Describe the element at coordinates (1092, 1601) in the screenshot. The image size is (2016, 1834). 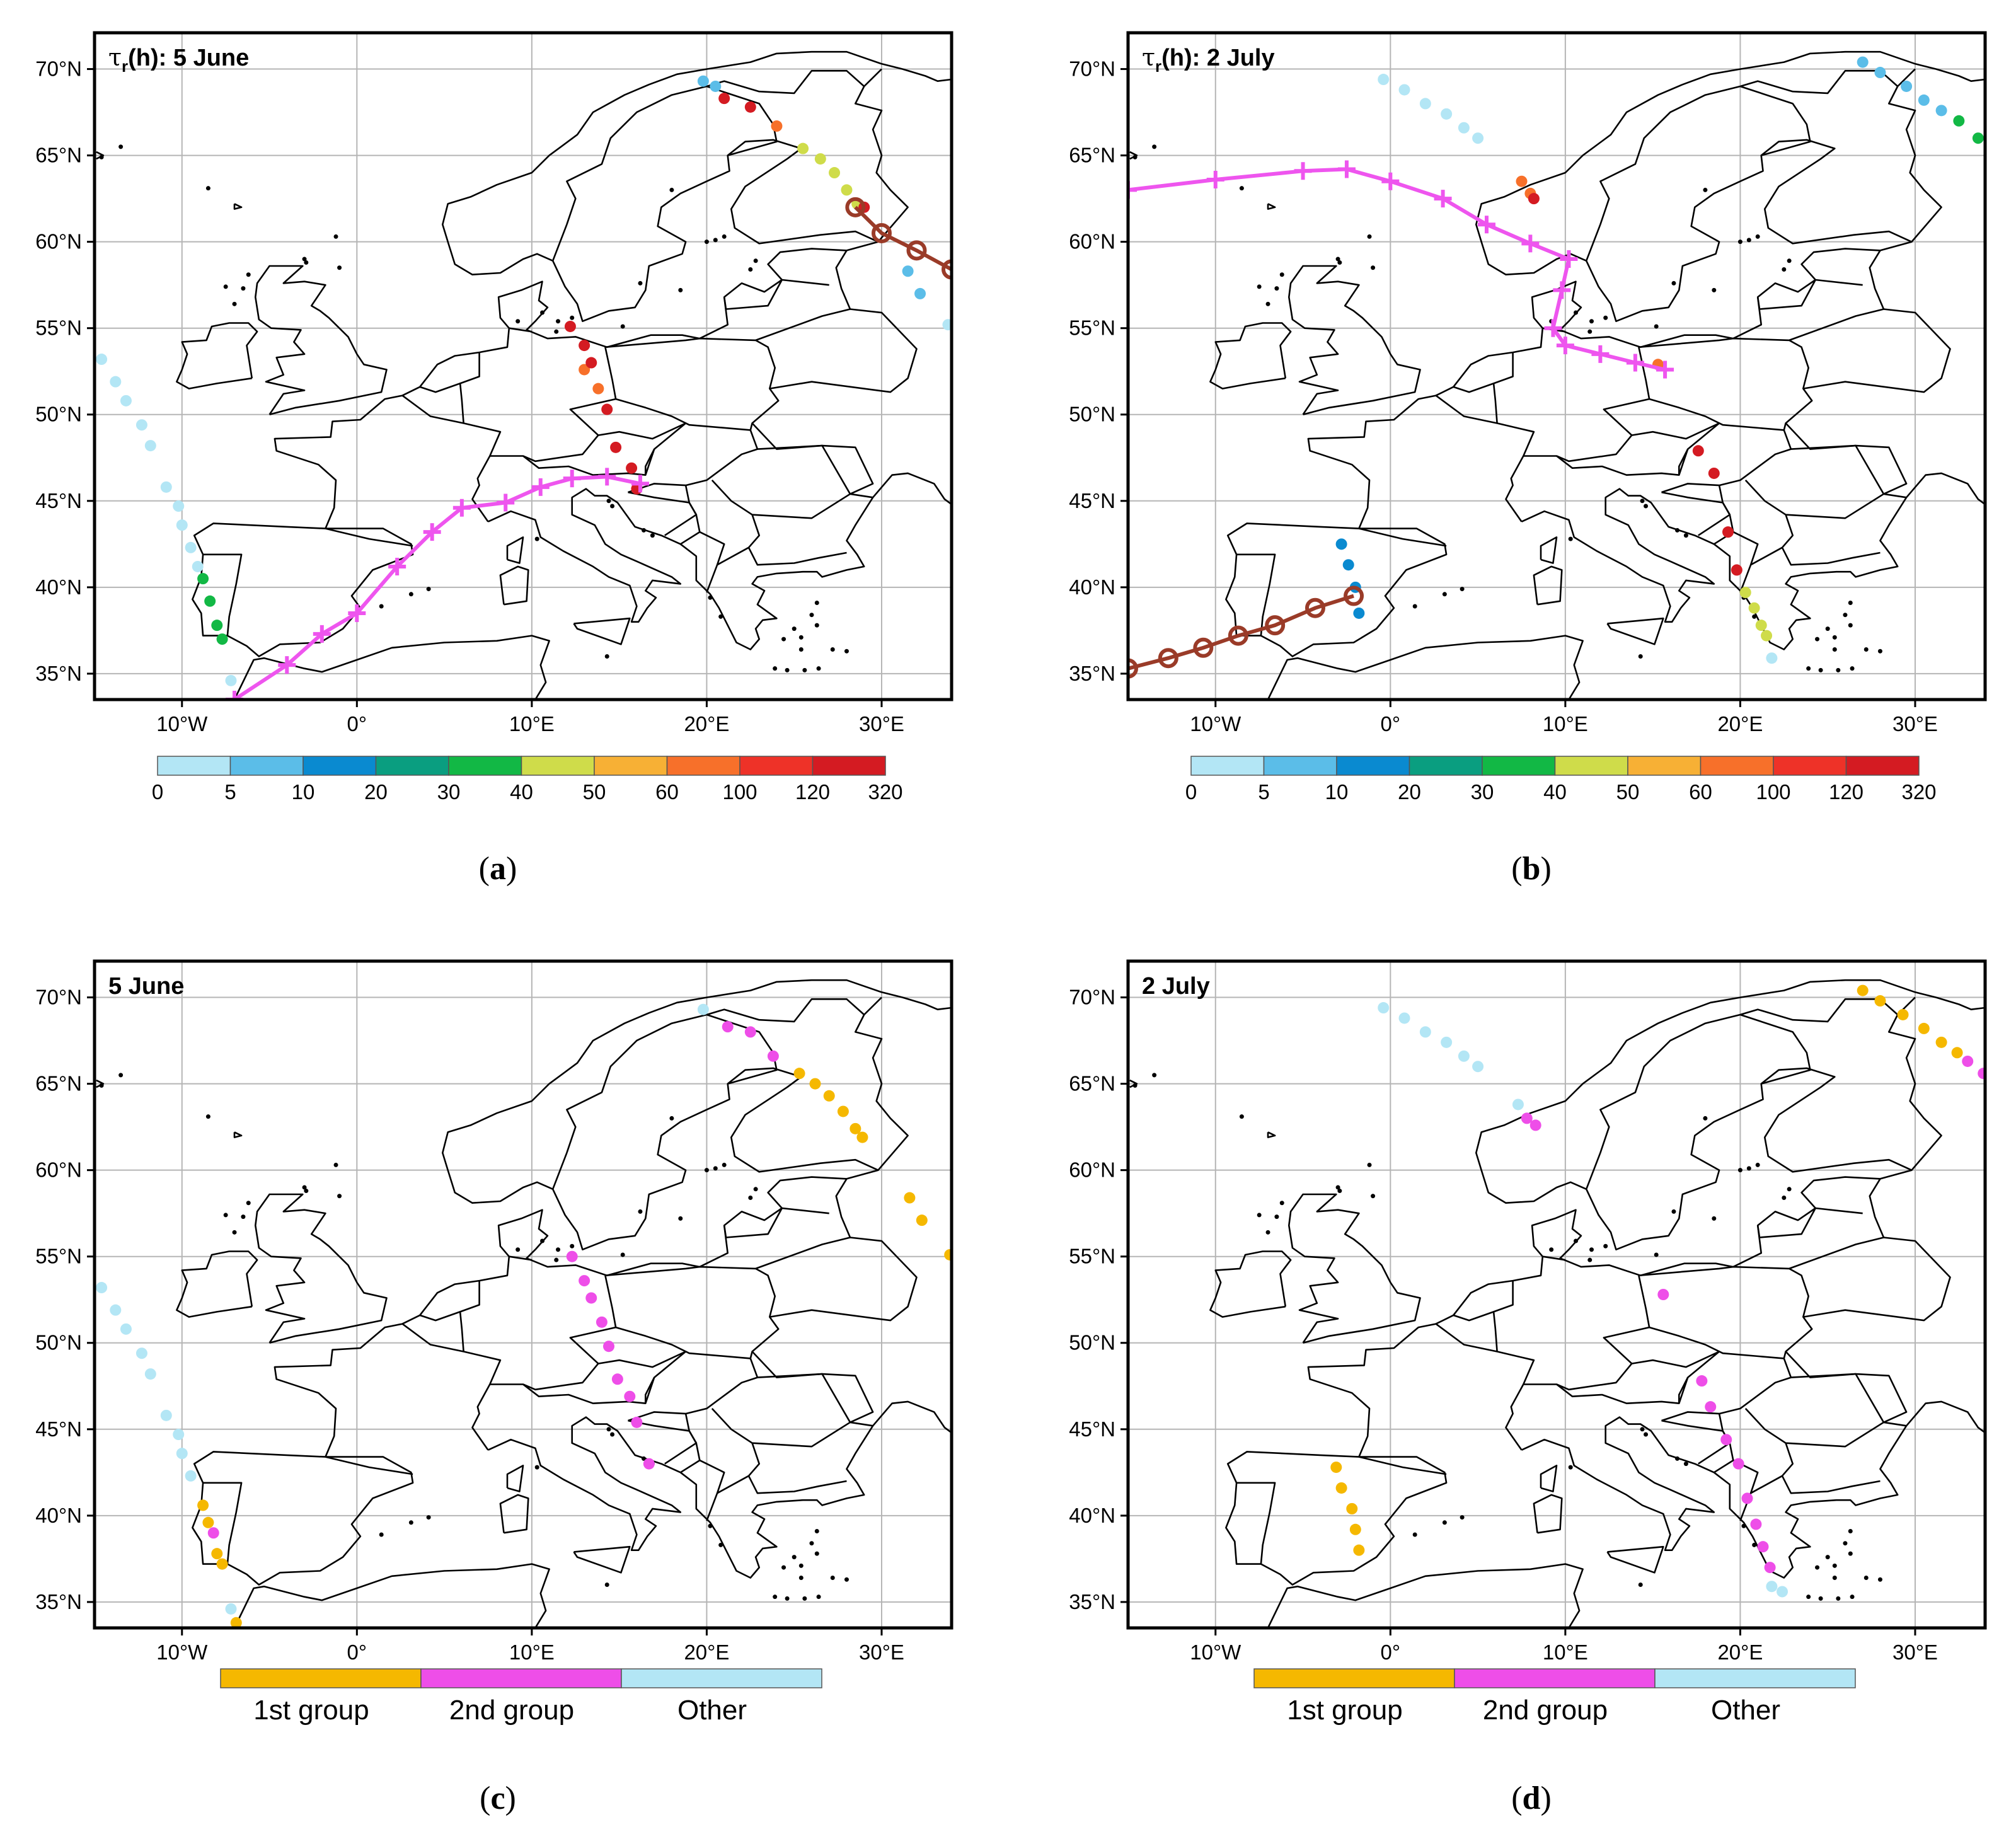
I see `lat-tick-label: 35°N` at that location.